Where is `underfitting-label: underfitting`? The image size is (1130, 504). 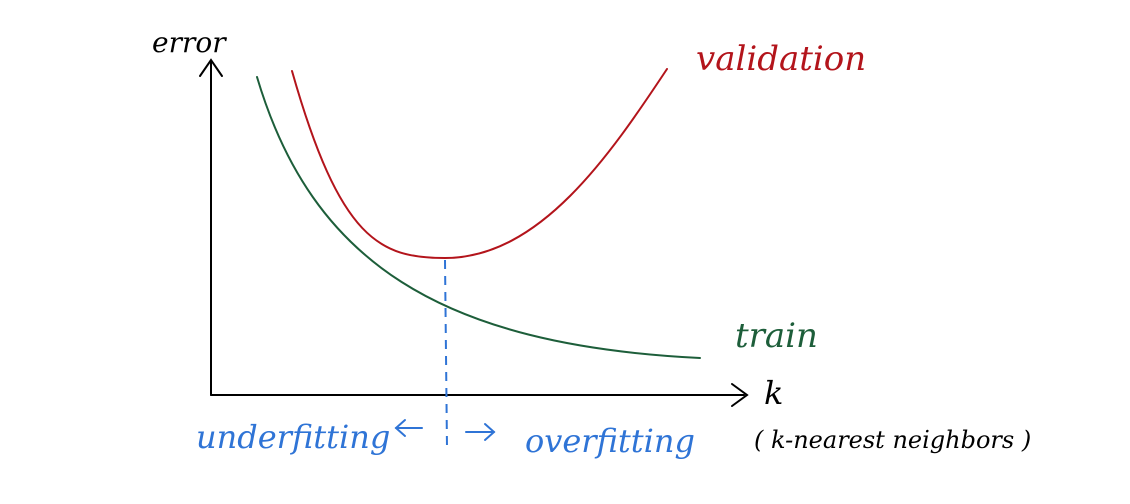
underfitting-label: underfitting is located at coordinates (293, 437).